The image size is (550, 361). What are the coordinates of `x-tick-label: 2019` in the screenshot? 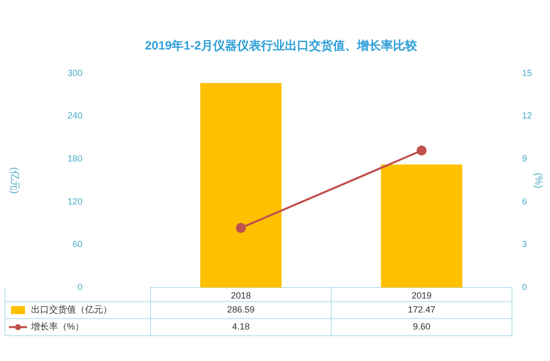 It's located at (422, 295).